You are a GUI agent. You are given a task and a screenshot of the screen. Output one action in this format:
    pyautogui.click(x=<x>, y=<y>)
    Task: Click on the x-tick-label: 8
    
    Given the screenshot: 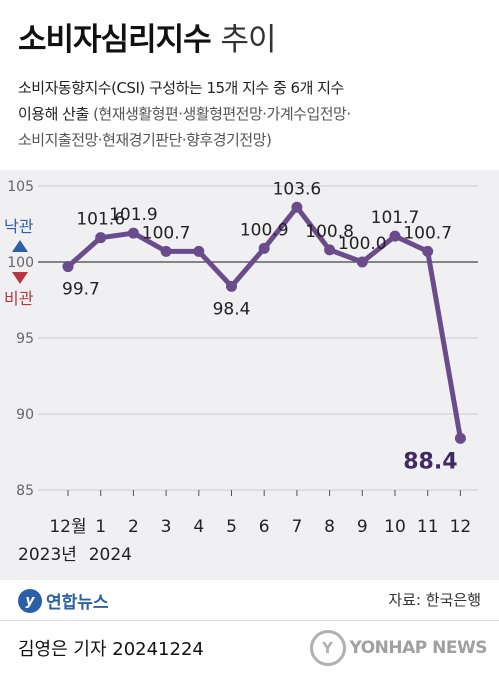 What is the action you would take?
    pyautogui.click(x=329, y=527)
    